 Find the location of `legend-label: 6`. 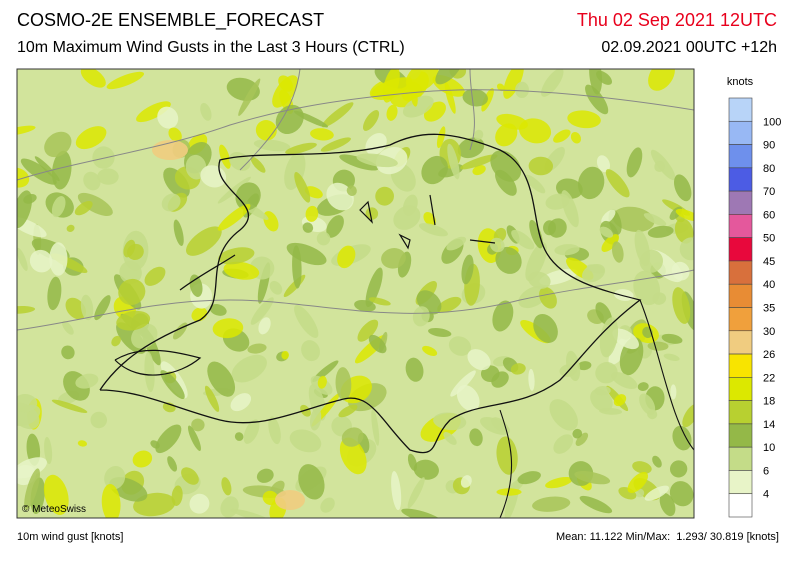

legend-label: 6 is located at coordinates (766, 471).